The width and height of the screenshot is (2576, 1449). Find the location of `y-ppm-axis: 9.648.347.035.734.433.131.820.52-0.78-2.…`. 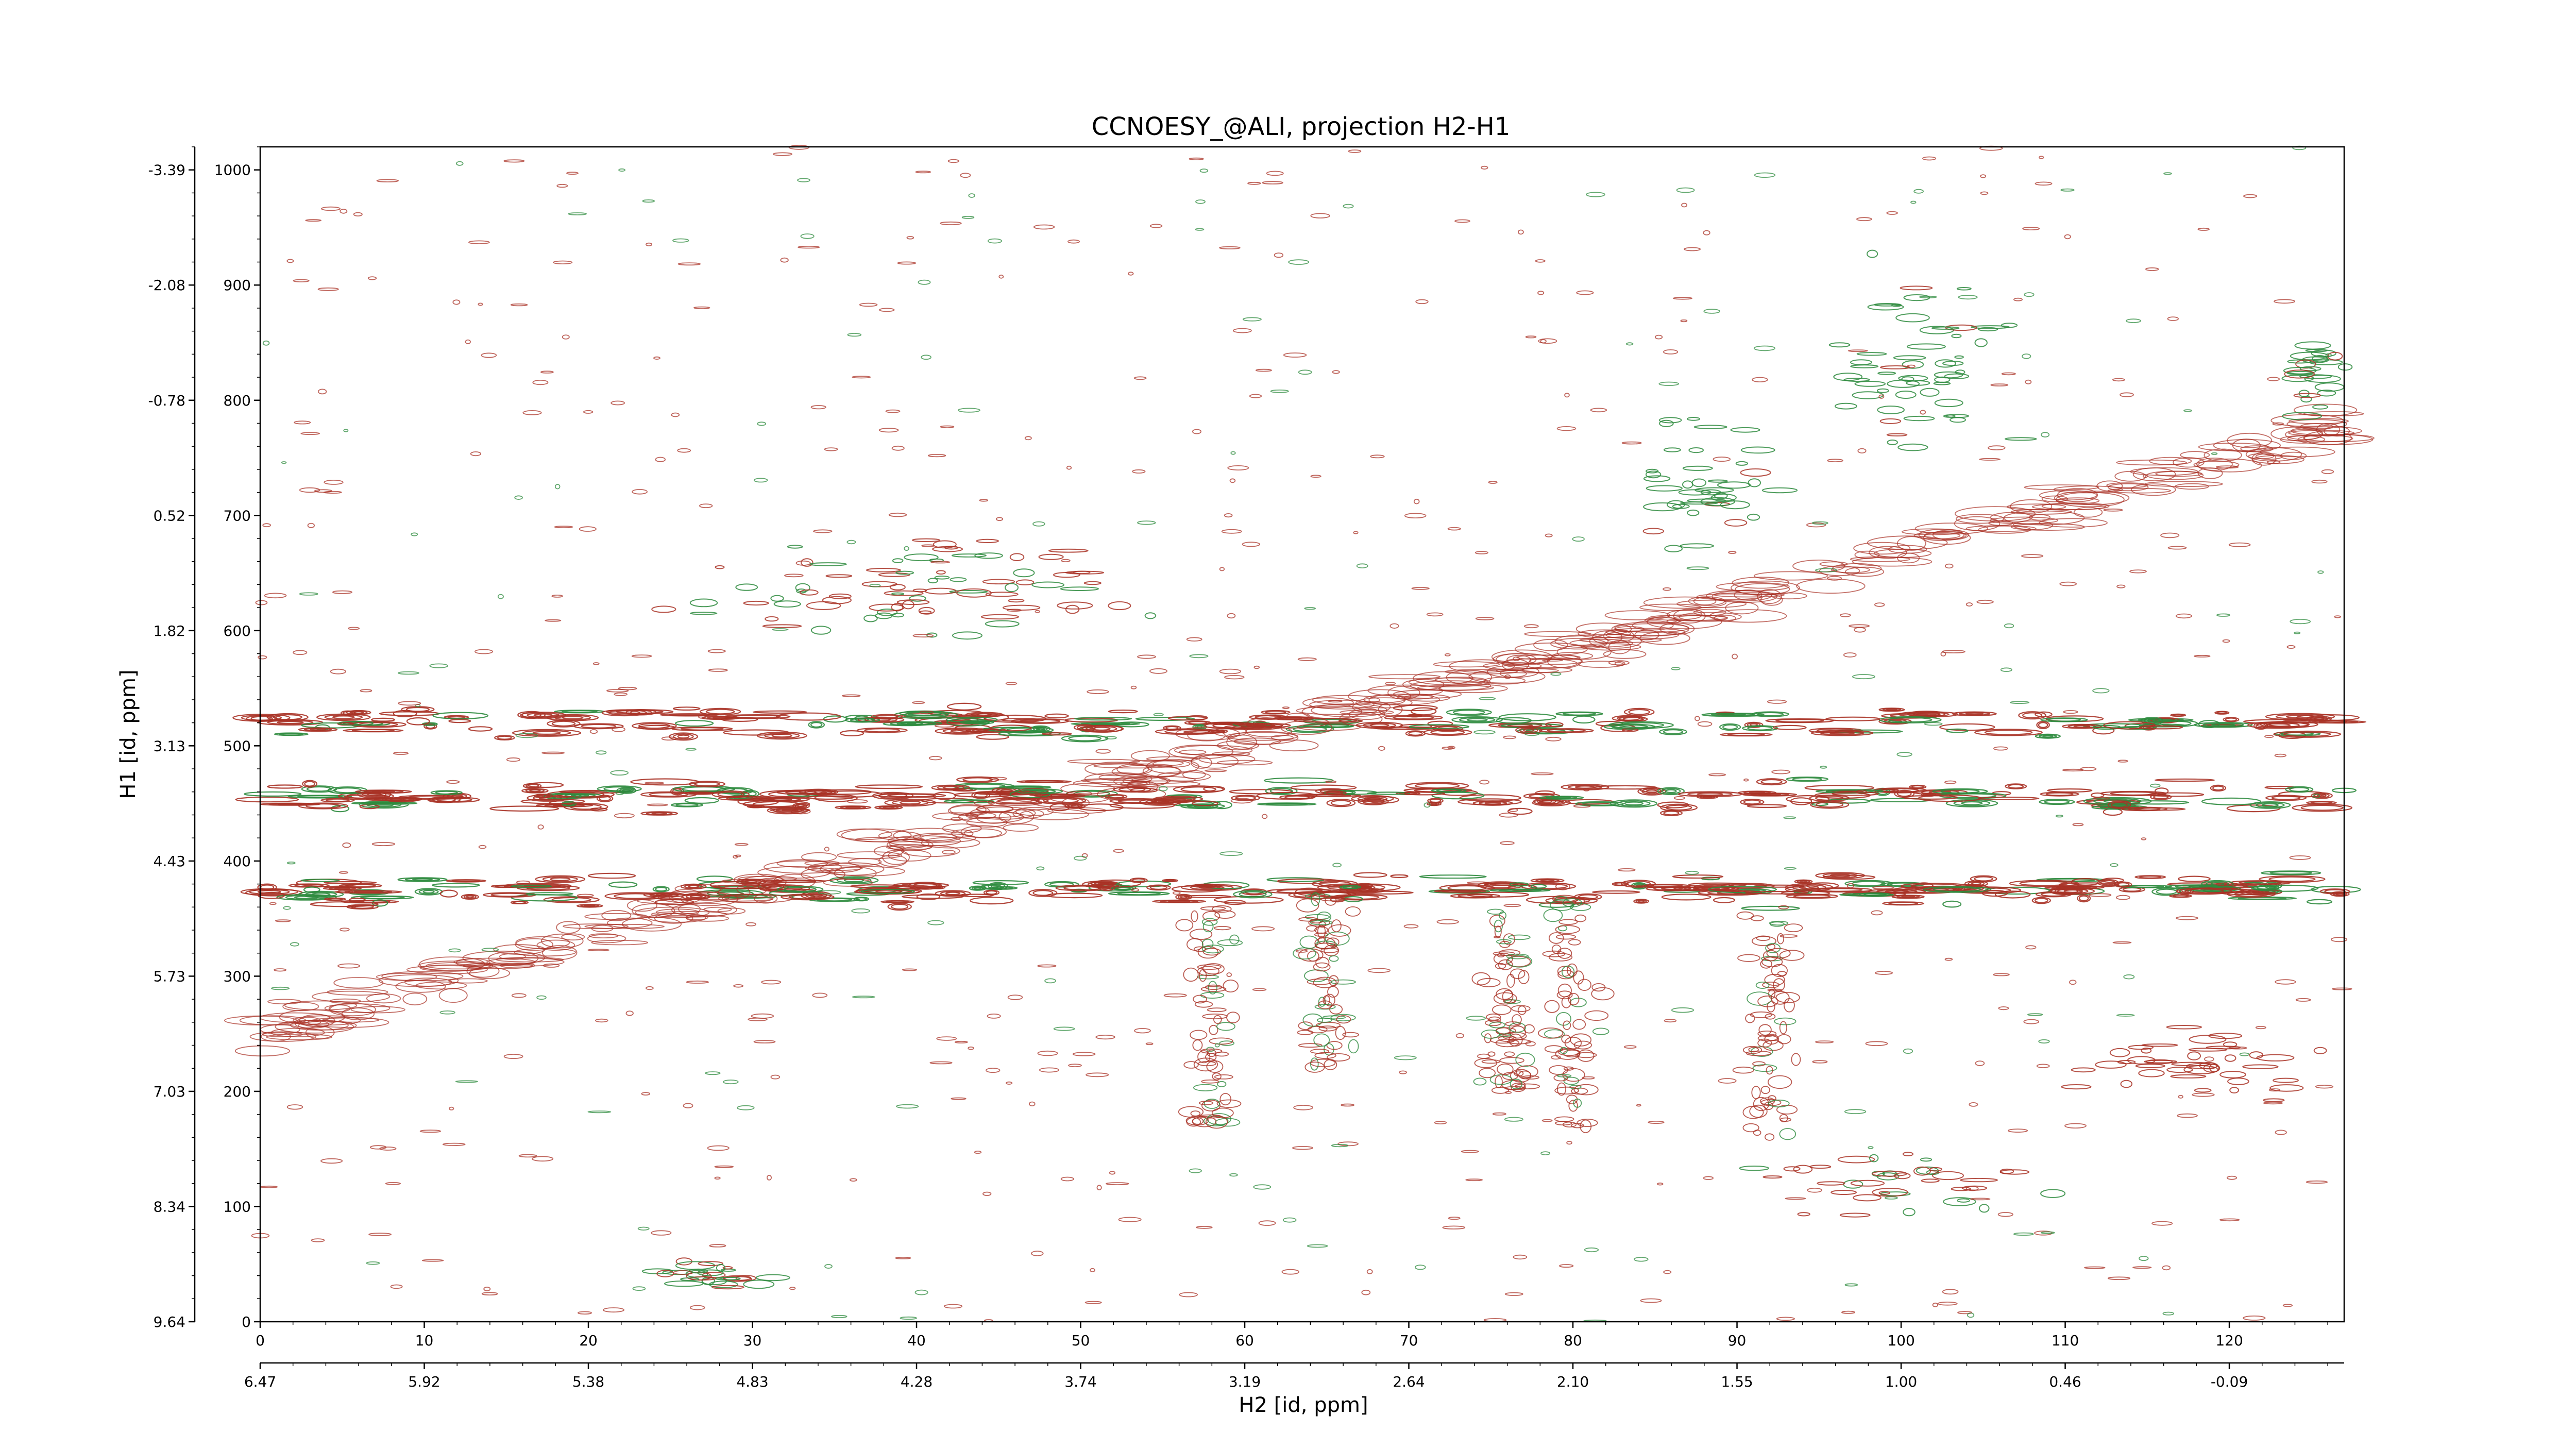

y-ppm-axis: 9.648.347.035.734.433.131.820.52-0.78-2.… is located at coordinates (172, 738).